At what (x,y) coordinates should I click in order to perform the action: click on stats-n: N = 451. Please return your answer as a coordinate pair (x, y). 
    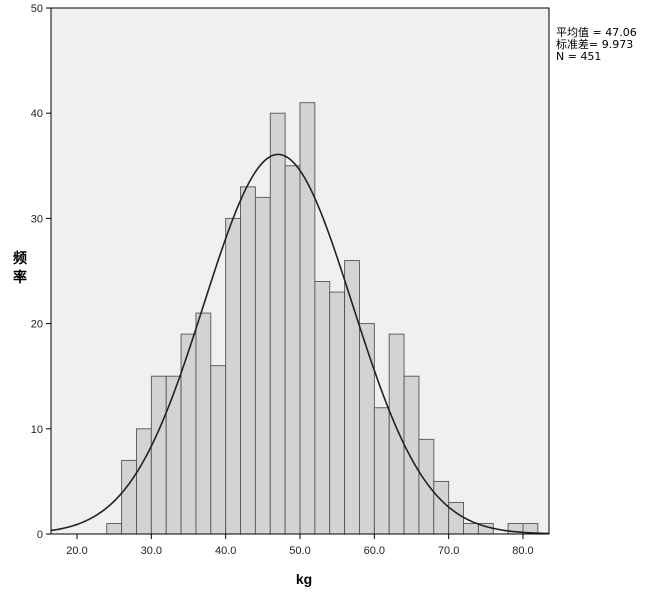
    Looking at the image, I should click on (579, 56).